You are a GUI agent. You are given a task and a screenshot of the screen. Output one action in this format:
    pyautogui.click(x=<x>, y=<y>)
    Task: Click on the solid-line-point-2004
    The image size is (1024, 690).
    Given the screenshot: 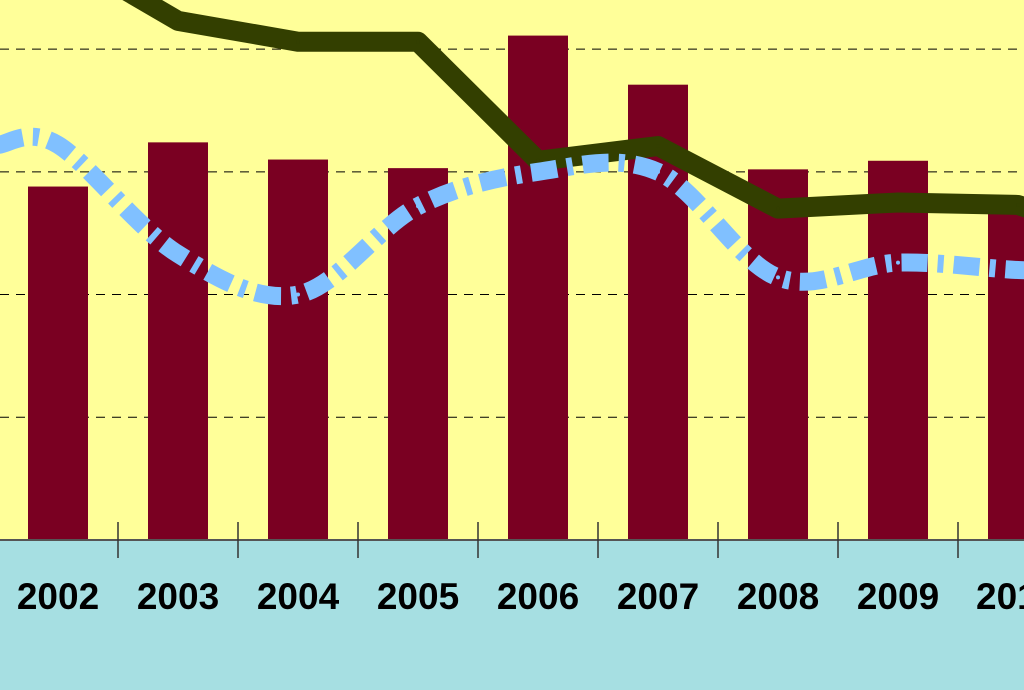 What is the action you would take?
    pyautogui.click(x=298, y=41)
    